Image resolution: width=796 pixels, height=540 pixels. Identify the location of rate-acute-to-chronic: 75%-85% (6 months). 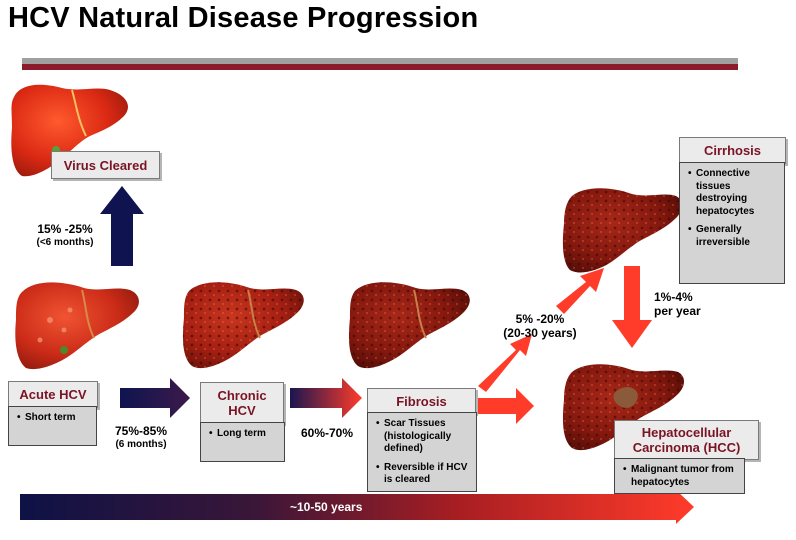
(141, 438).